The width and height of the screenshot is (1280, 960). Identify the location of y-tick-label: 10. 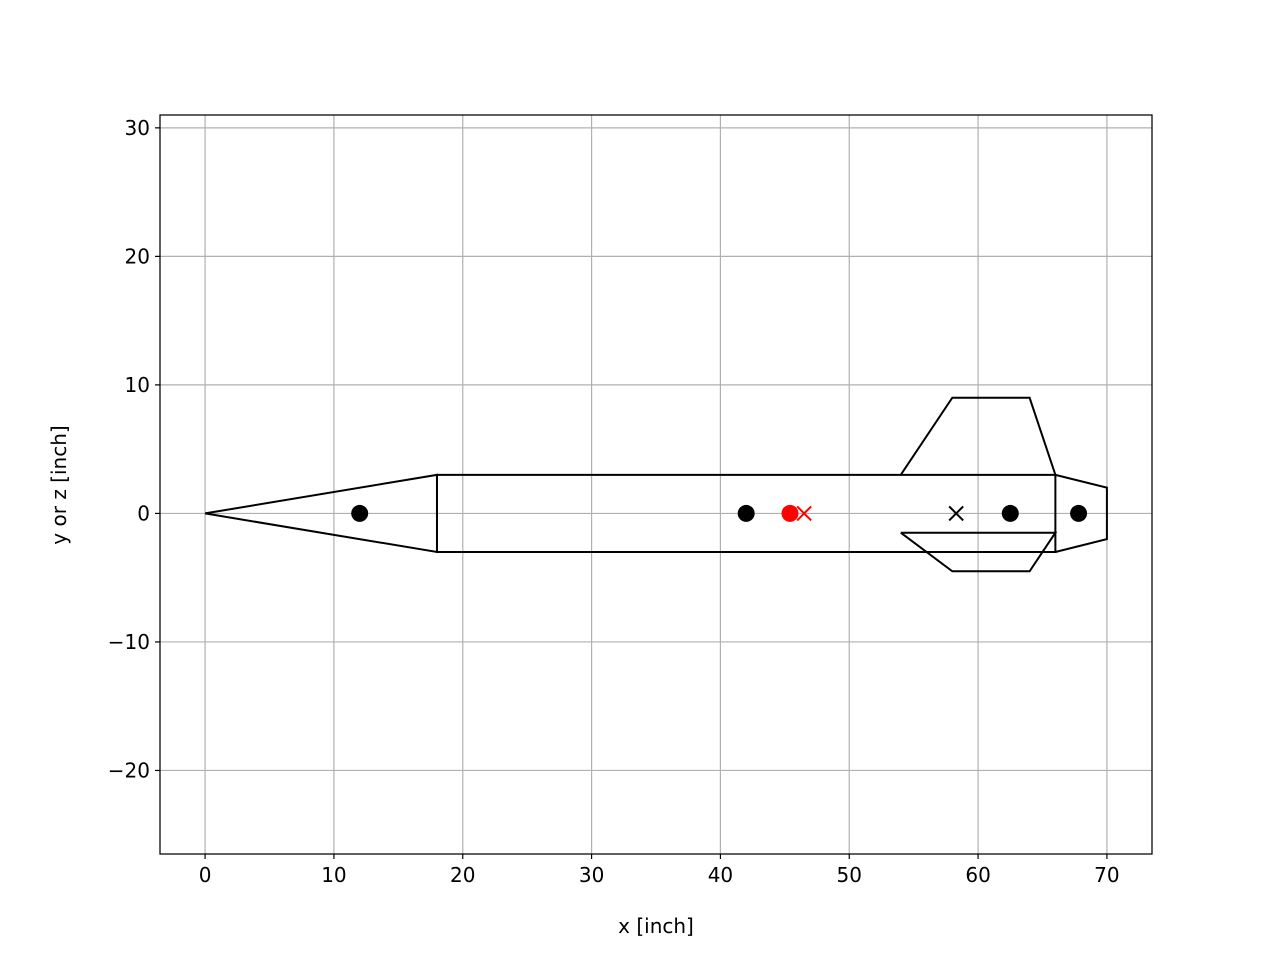
(137, 385).